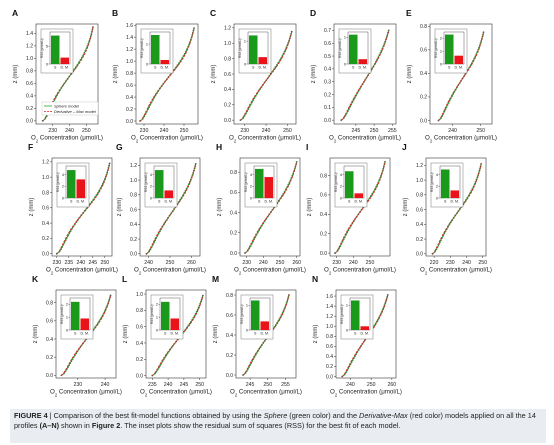 The image size is (554, 445). What do you see at coordinates (285, 385) in the screenshot?
I see `x-tick-label: 255` at bounding box center [285, 385].